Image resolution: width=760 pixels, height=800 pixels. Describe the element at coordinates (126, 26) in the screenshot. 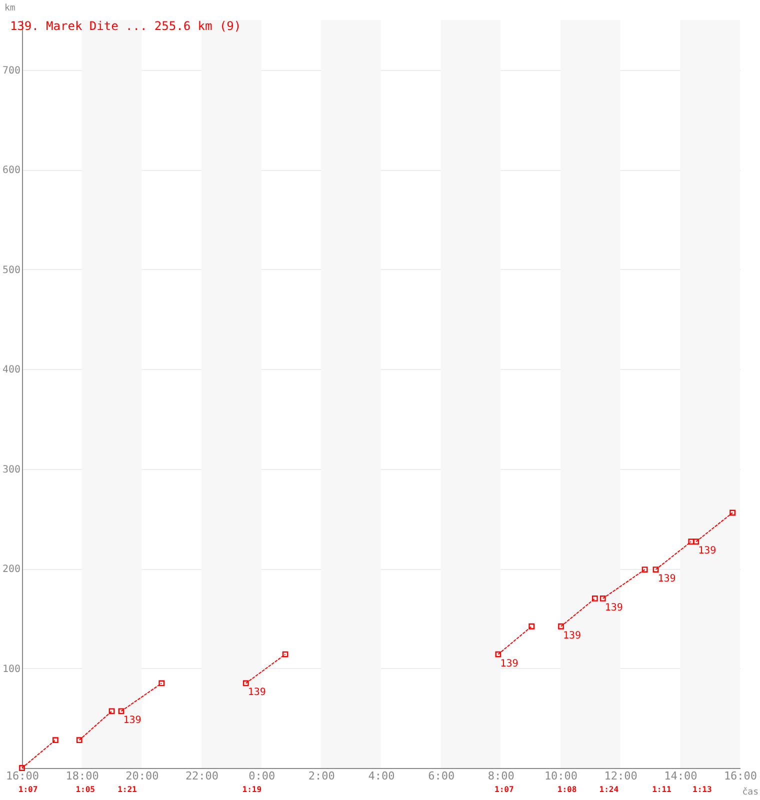

I see `chart-title: 139. Marek Dite ... 255.6 km (9)` at that location.